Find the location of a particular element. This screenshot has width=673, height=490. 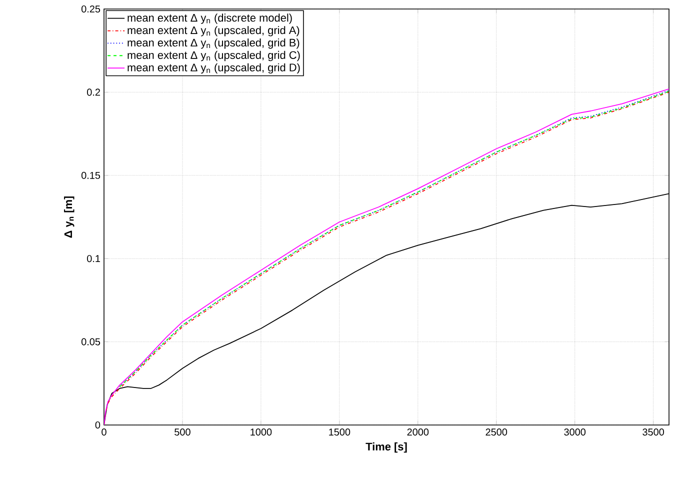

x-tick-label: 3000 is located at coordinates (575, 432).